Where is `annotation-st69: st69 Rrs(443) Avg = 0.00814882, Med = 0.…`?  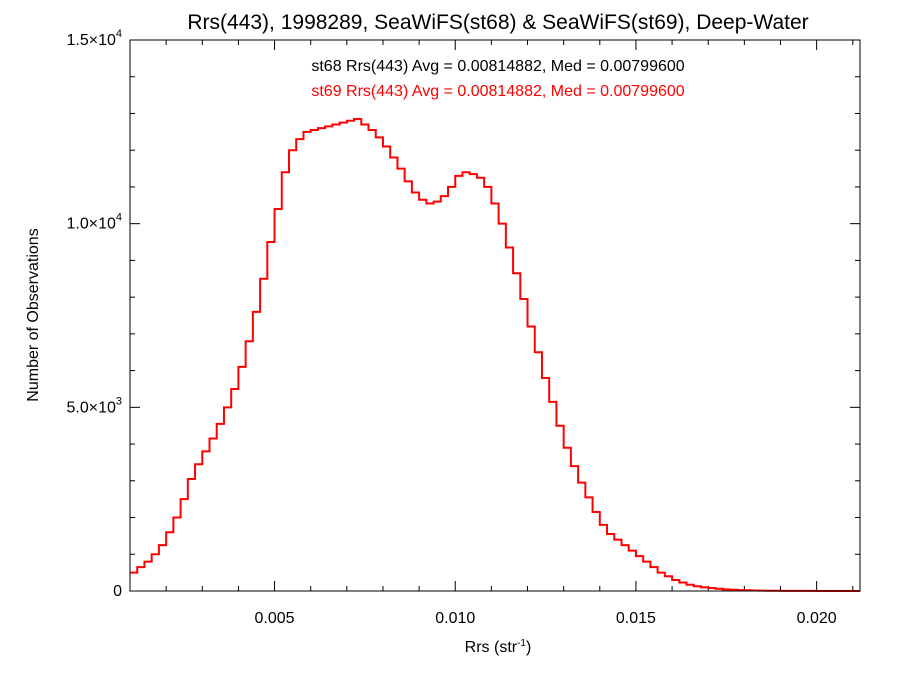 annotation-st69: st69 Rrs(443) Avg = 0.00814882, Med = 0.… is located at coordinates (497, 91).